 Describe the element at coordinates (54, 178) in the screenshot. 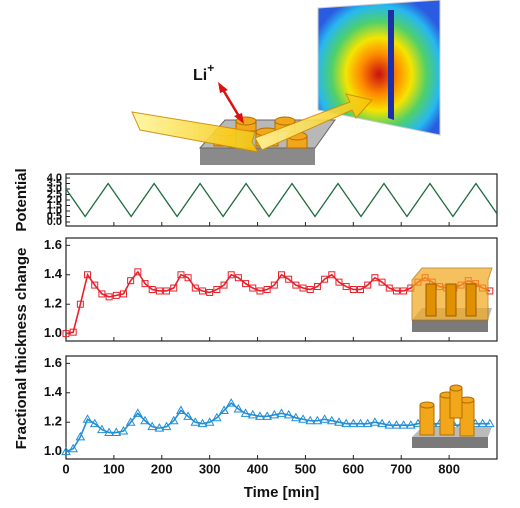

I see `y-tick-label: 4.0` at that location.